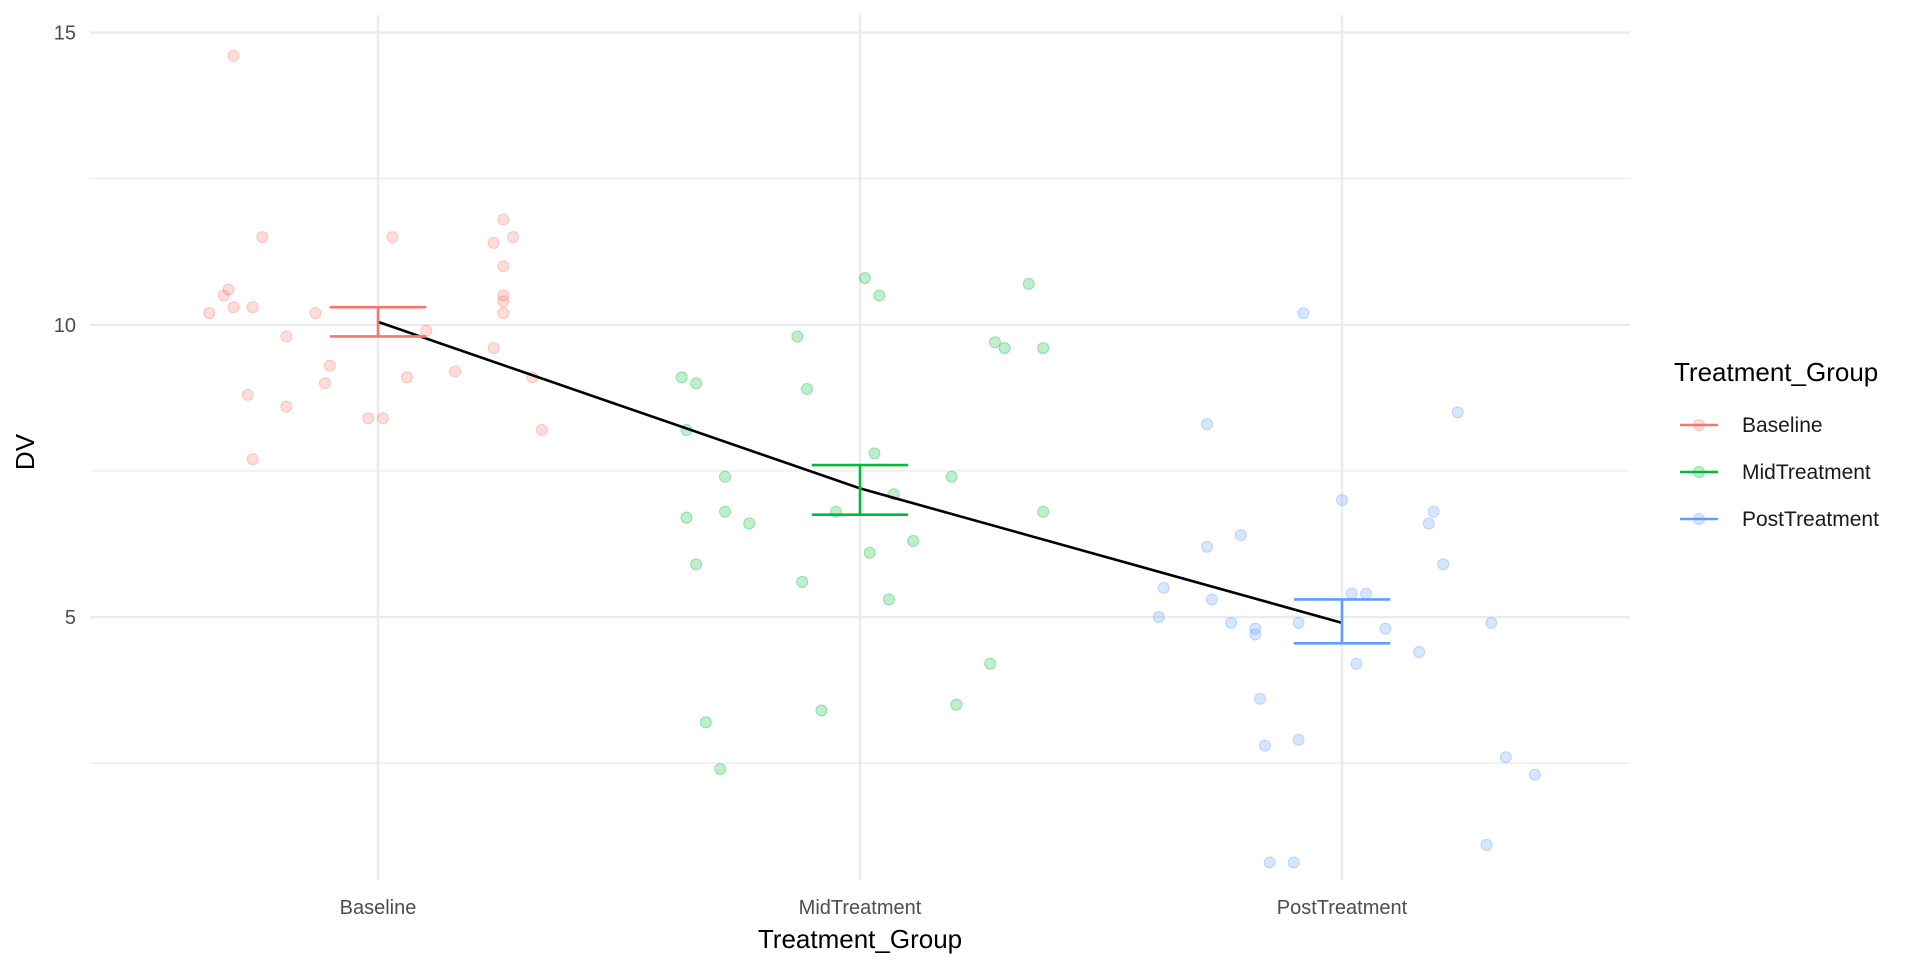 Image resolution: width=1920 pixels, height=960 pixels. I want to click on x-axis-title: Treatment_Group, so click(860, 939).